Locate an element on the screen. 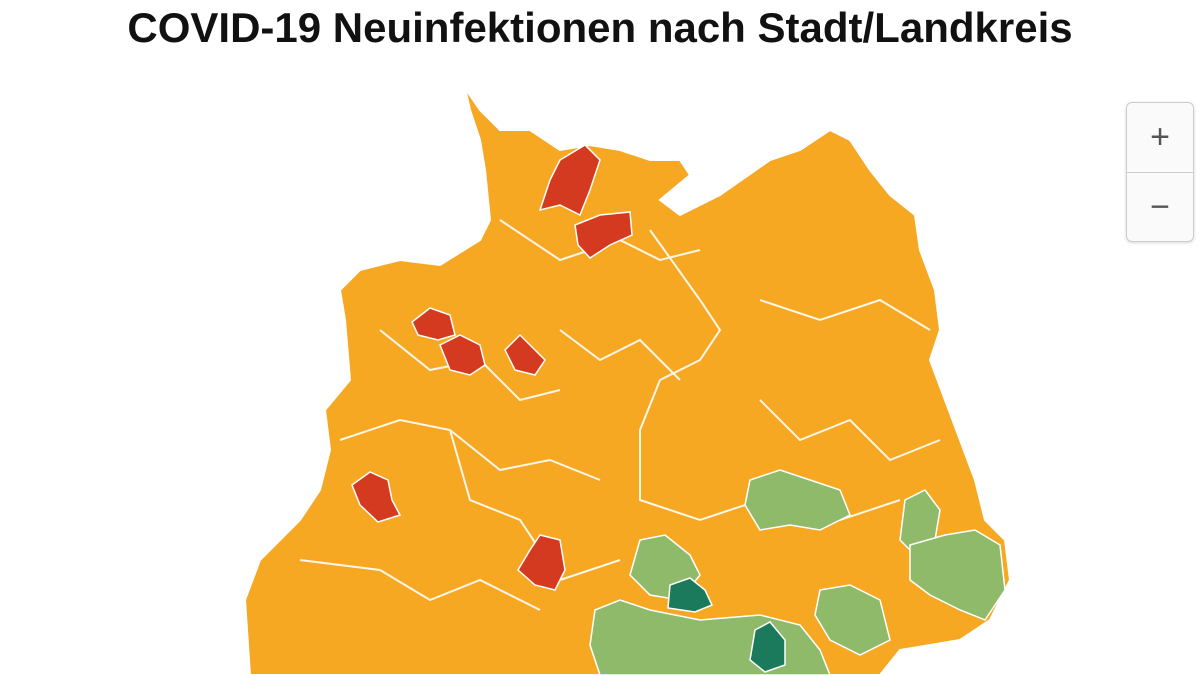 This screenshot has height=675, width=1200. zoom-in-button: + is located at coordinates (1160, 137).